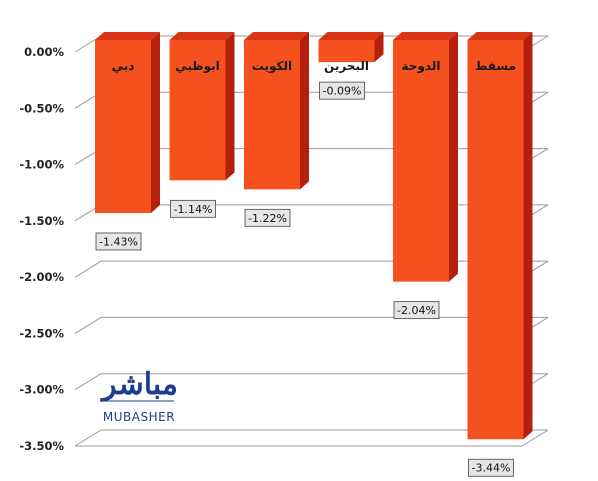 This screenshot has width=598, height=481. I want to click on data-label-text: -0.09%, so click(342, 91).